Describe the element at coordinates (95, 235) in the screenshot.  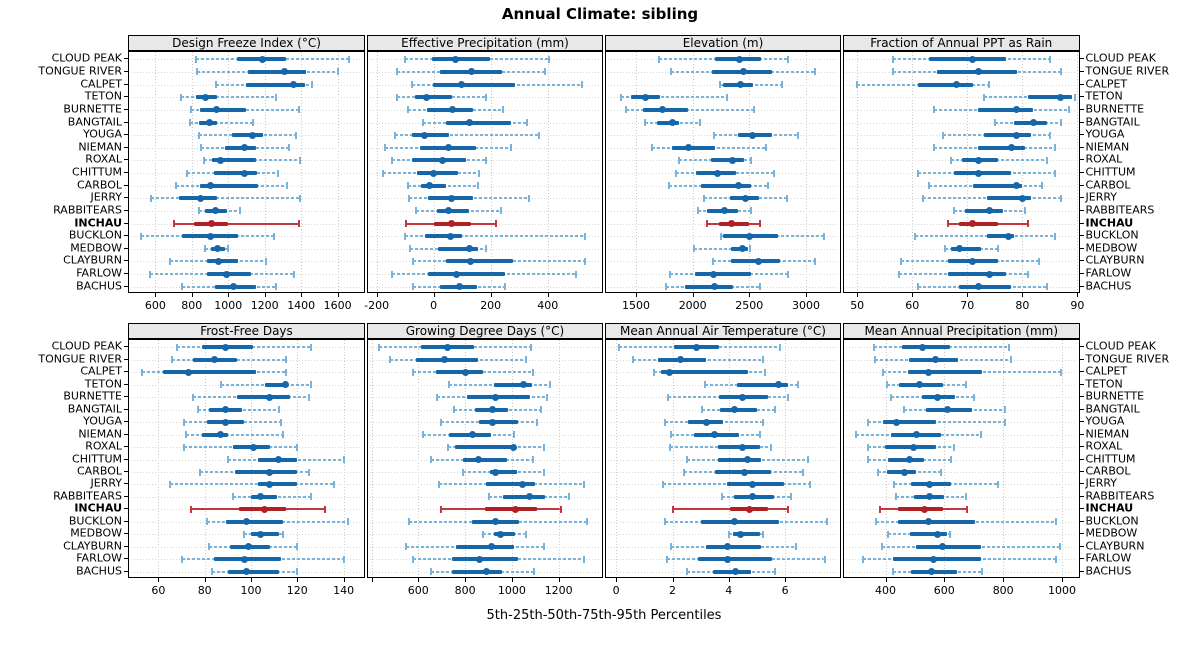
I see `site-label-left: BUCKLON` at that location.